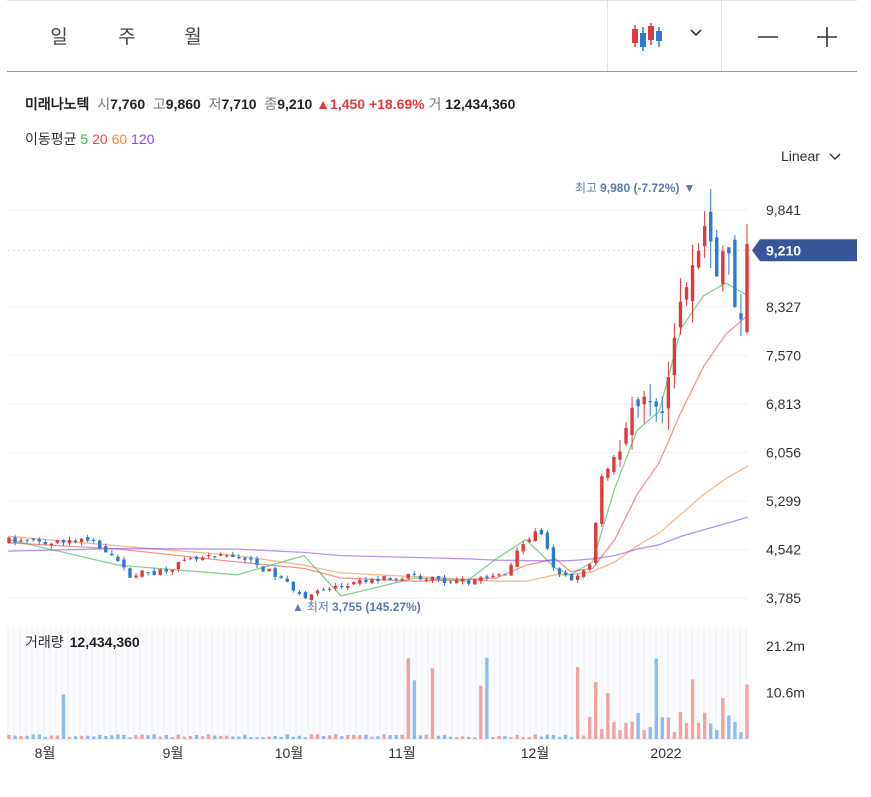 This screenshot has width=871, height=797. What do you see at coordinates (193, 37) in the screenshot?
I see `period-month-tab: 월` at bounding box center [193, 37].